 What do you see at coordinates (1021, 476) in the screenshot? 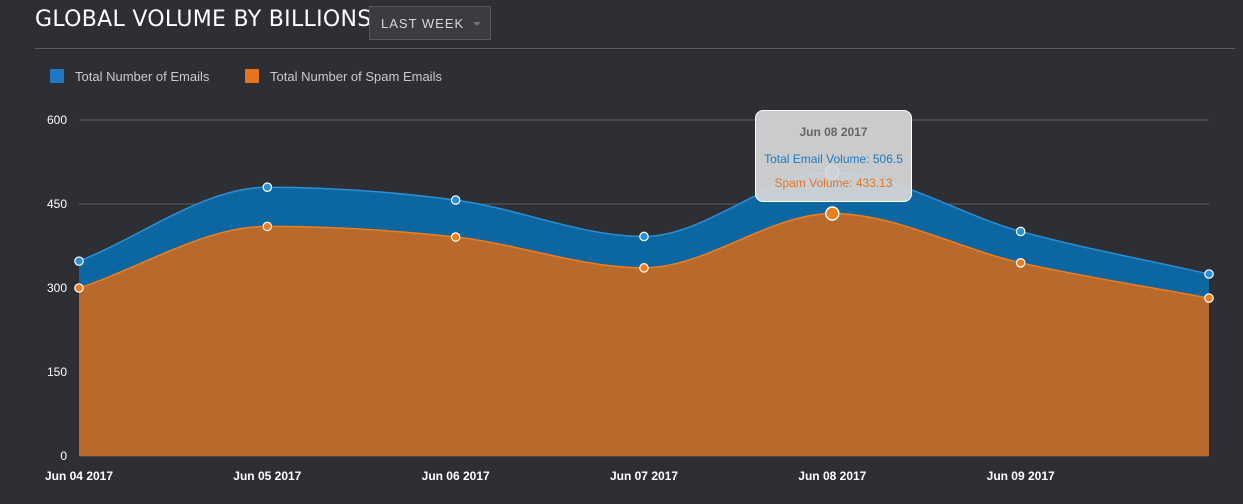
I see `x-tick-label-5: Jun 09 2017` at bounding box center [1021, 476].